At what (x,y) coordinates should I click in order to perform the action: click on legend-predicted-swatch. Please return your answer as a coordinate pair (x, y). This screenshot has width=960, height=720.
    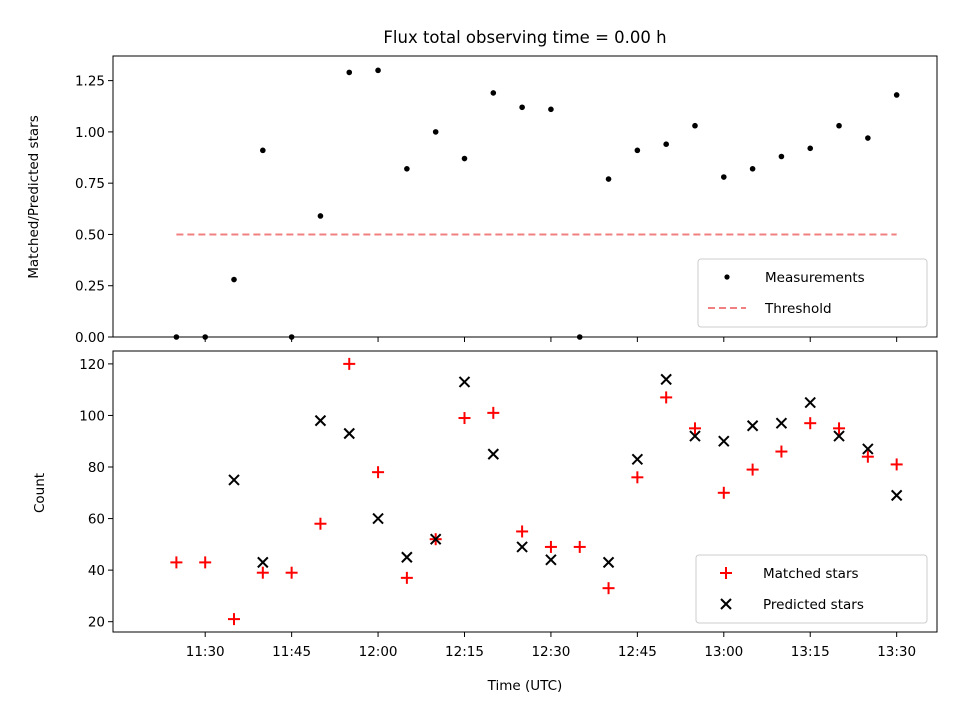
    Looking at the image, I should click on (726, 604).